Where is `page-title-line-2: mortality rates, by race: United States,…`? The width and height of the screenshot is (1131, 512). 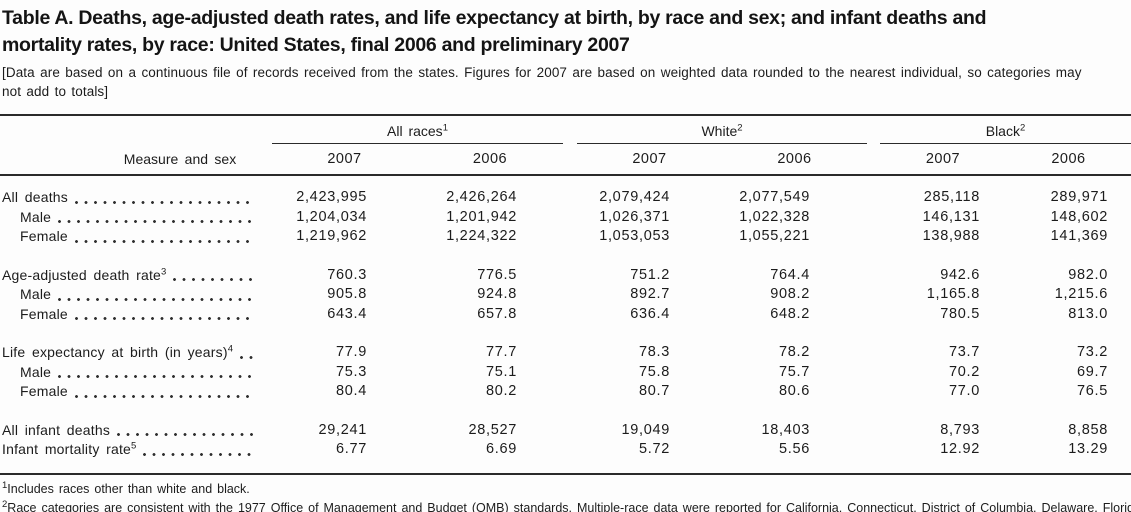 page-title-line-2: mortality rates, by race: United States,… is located at coordinates (316, 45).